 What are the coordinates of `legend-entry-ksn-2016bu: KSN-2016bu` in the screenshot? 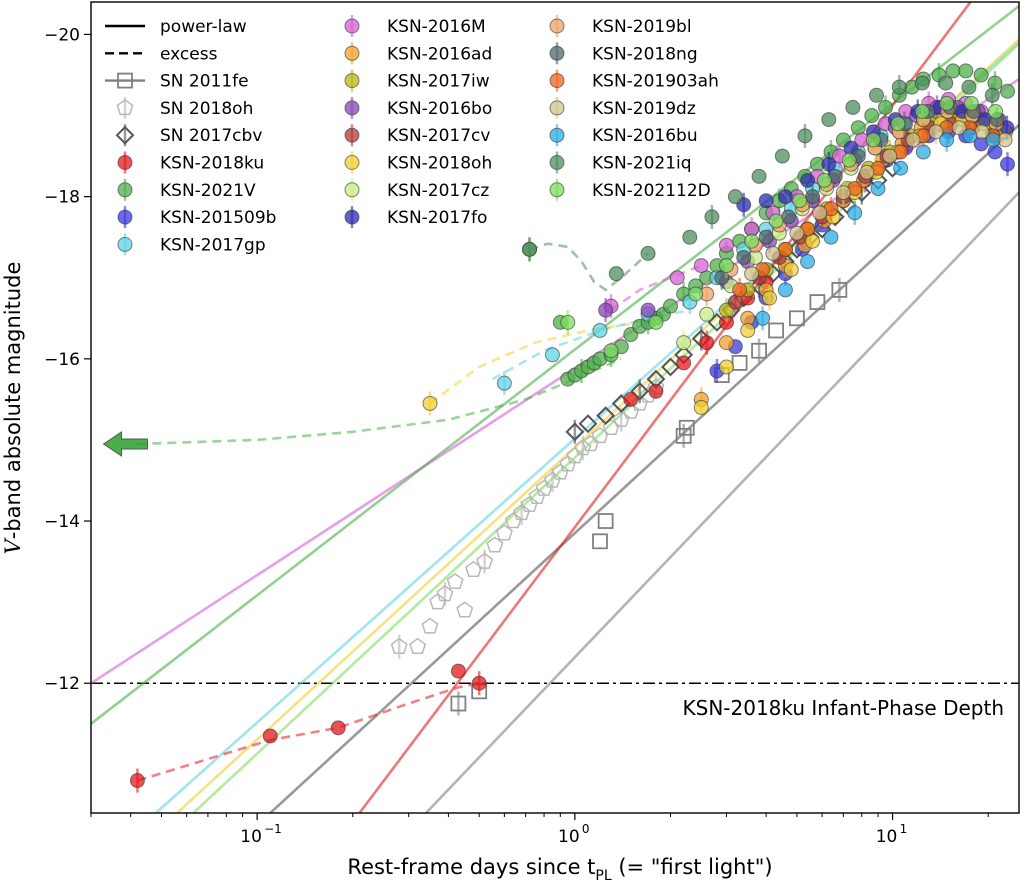 It's located at (623, 135).